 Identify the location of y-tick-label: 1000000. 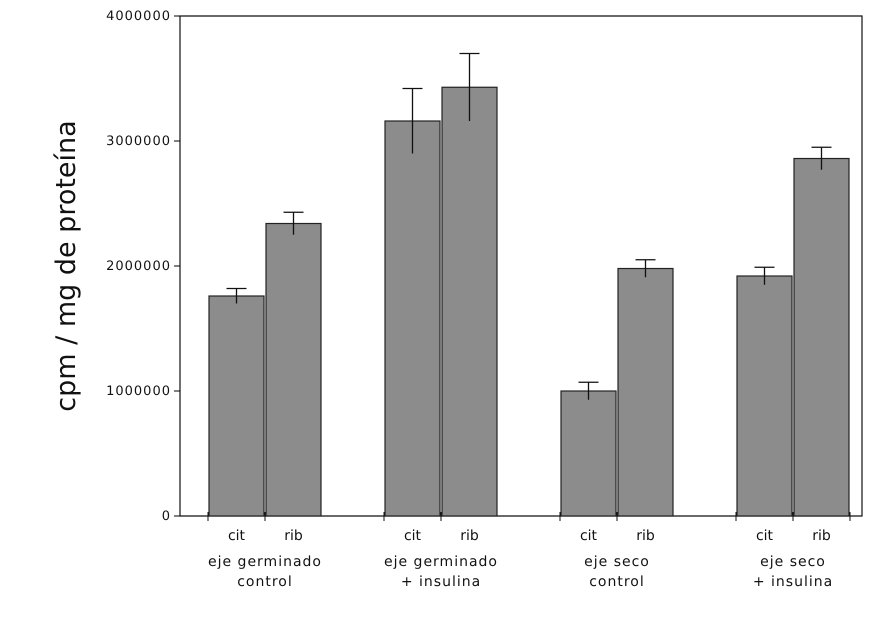
(138, 392).